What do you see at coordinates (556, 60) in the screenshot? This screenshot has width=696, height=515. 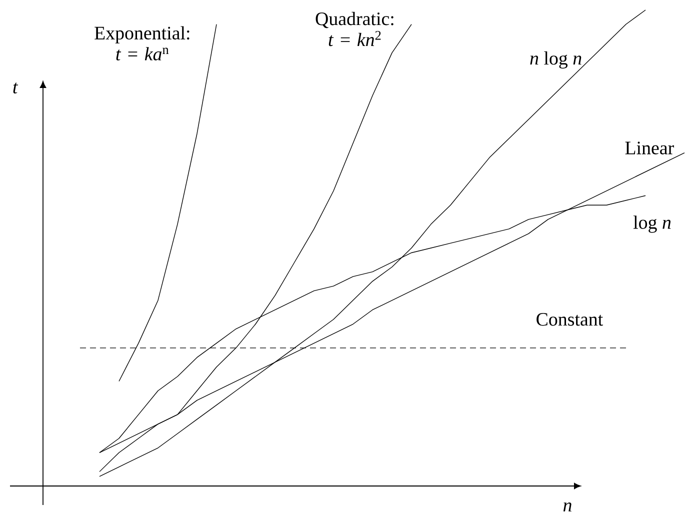 I see `series-label: n log n` at bounding box center [556, 60].